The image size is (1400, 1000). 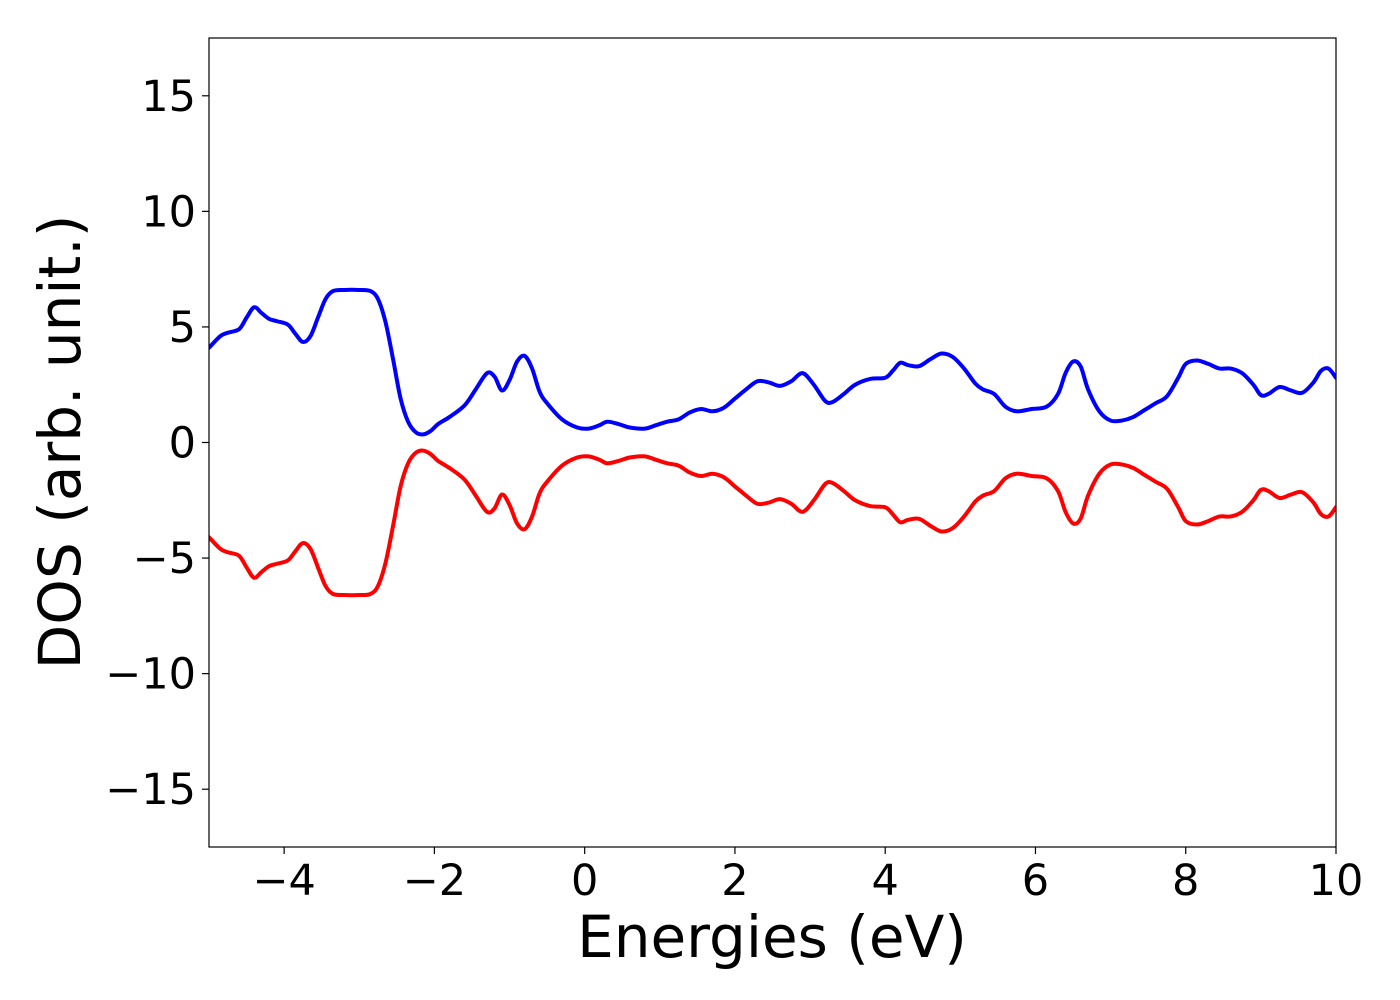 What do you see at coordinates (1185, 881) in the screenshot?
I see `x-tick-label: 8` at bounding box center [1185, 881].